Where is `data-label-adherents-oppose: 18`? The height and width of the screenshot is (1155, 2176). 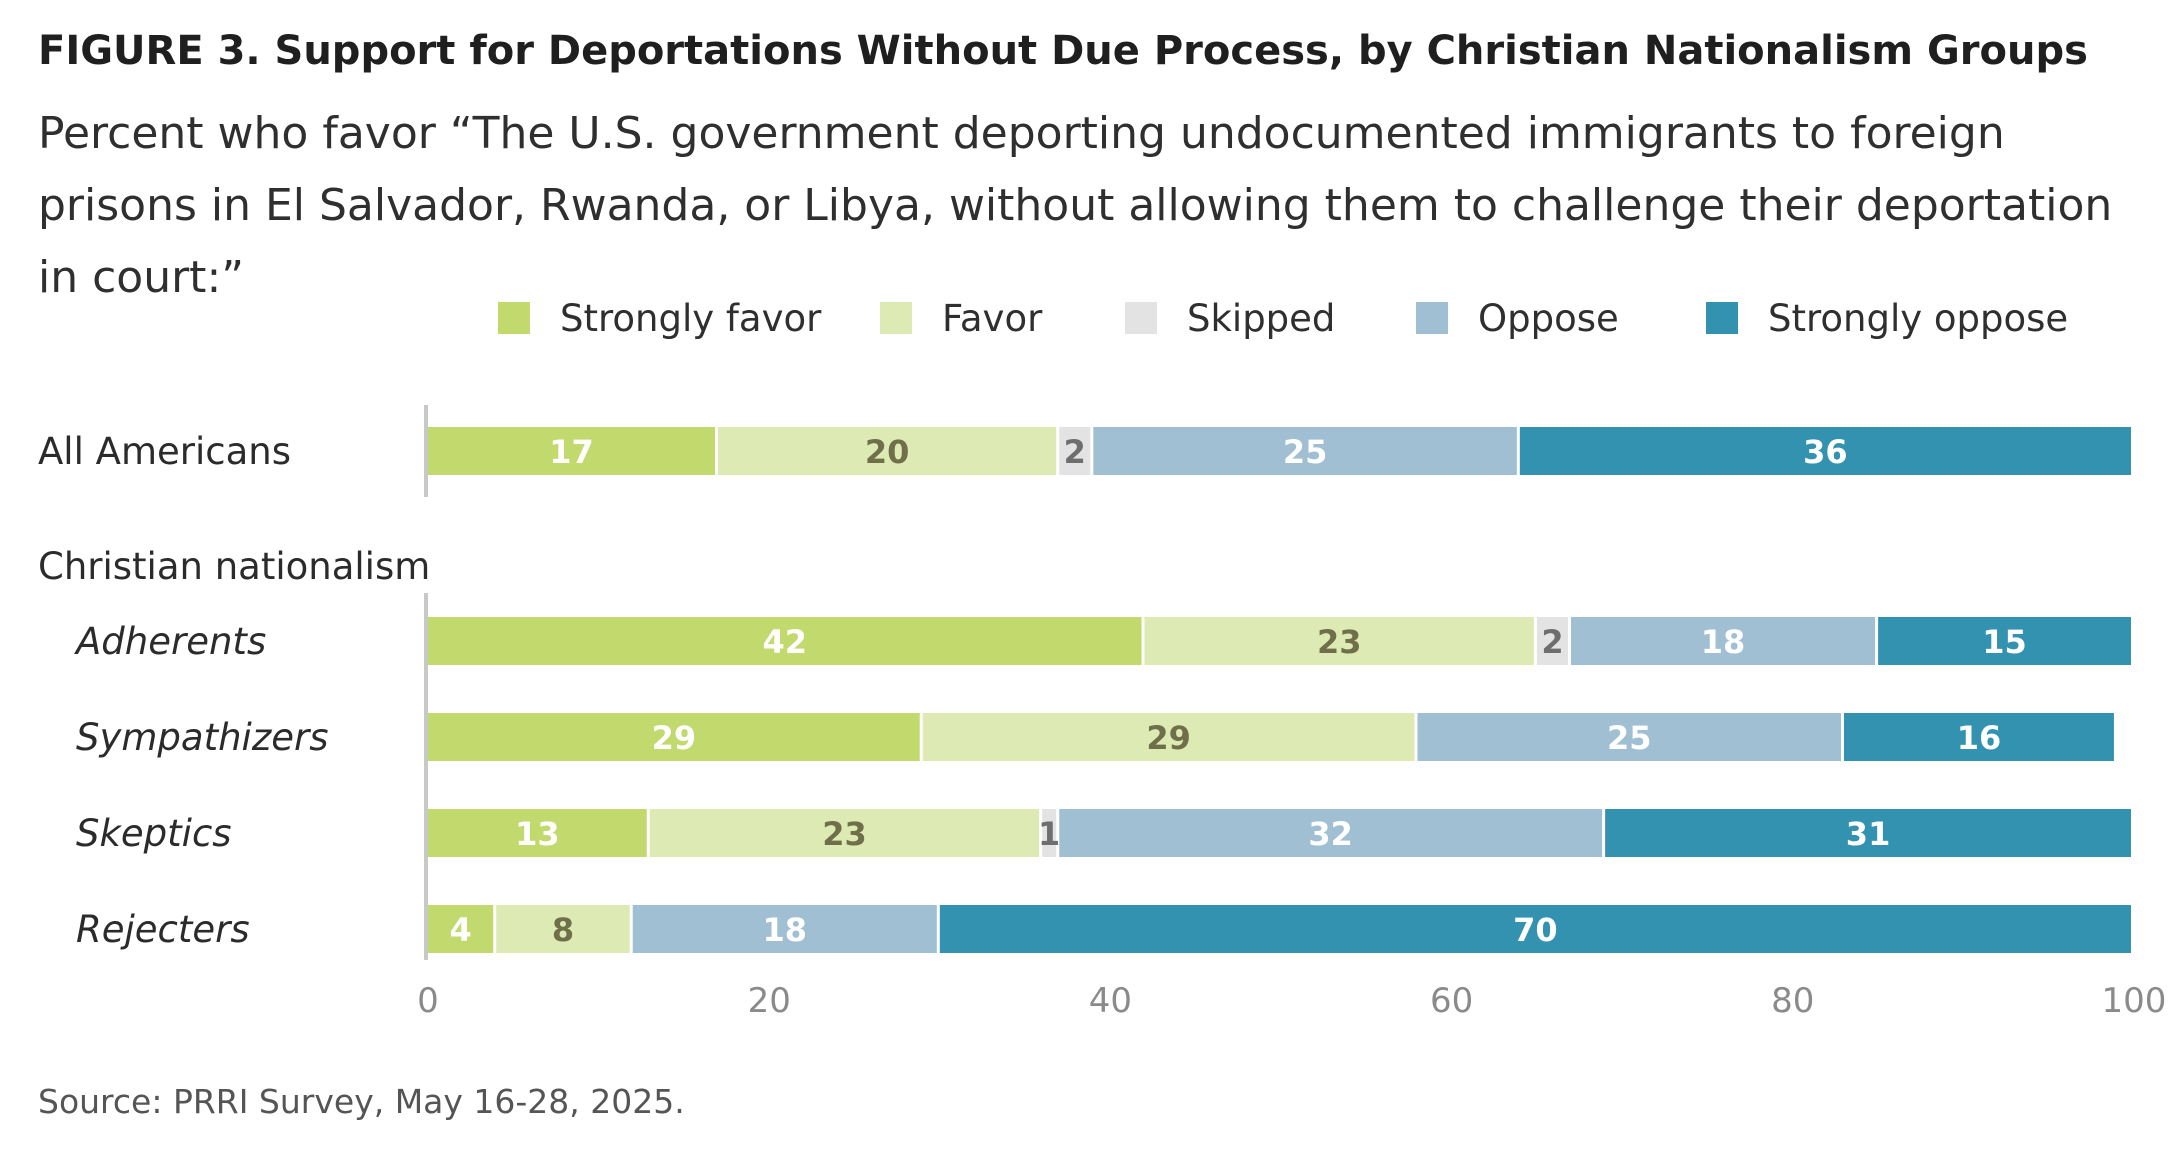 data-label-adherents-oppose: 18 is located at coordinates (1723, 642).